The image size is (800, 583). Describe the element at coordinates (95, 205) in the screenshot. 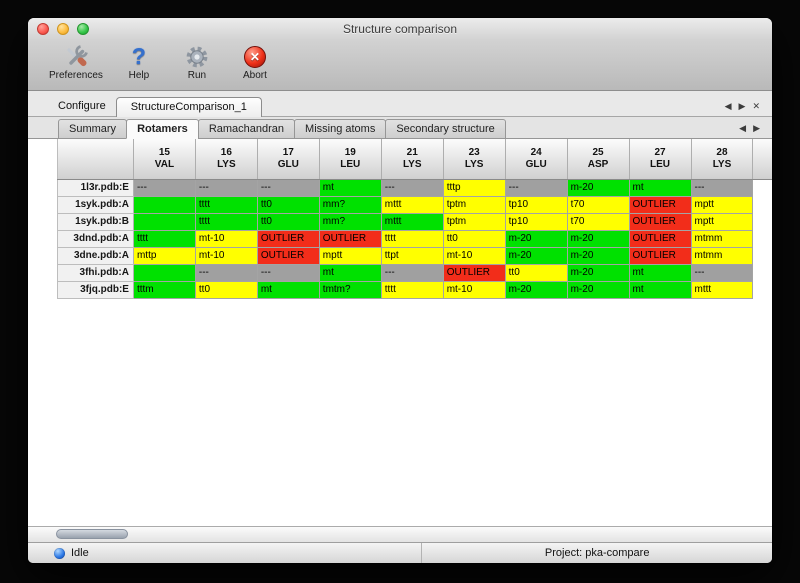

I see `row-label: 1syk.pdb:A` at that location.